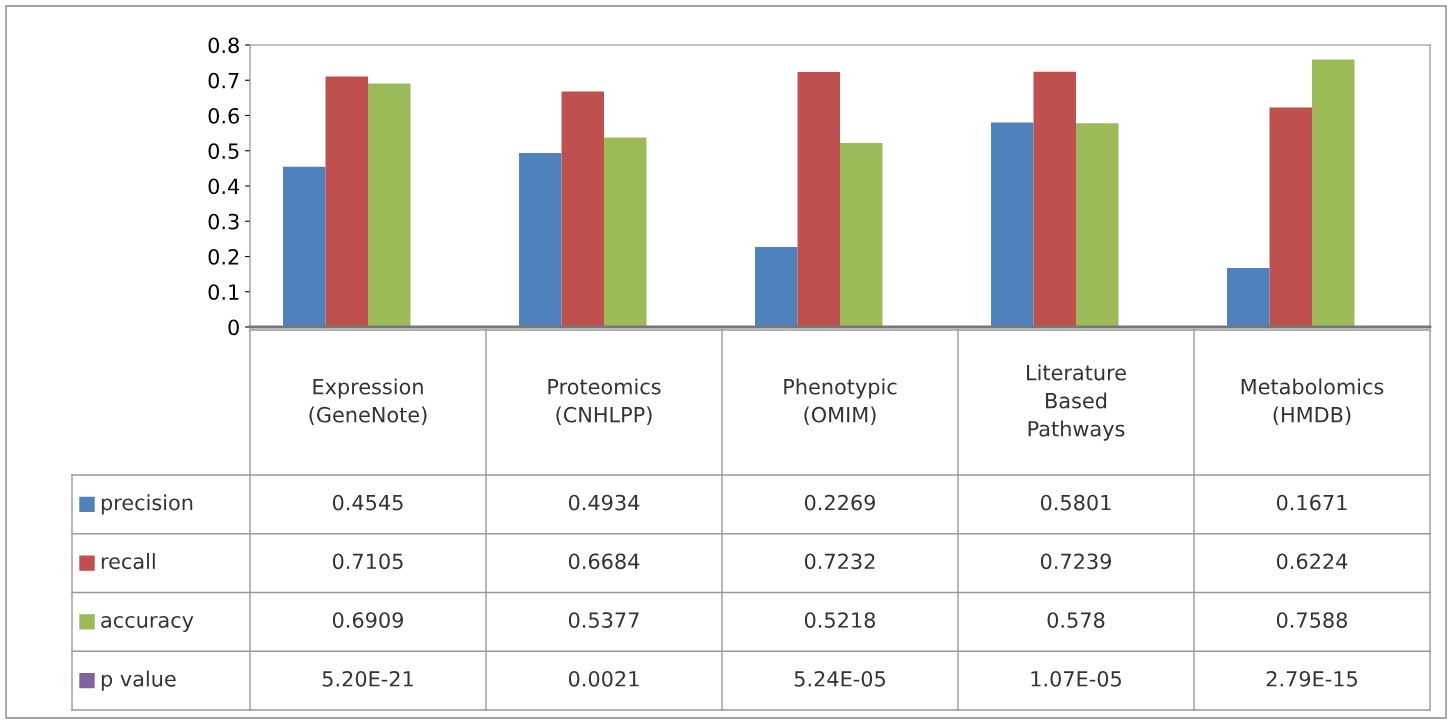 This screenshot has height=724, width=1452. I want to click on data-label: 0.6684, so click(604, 561).